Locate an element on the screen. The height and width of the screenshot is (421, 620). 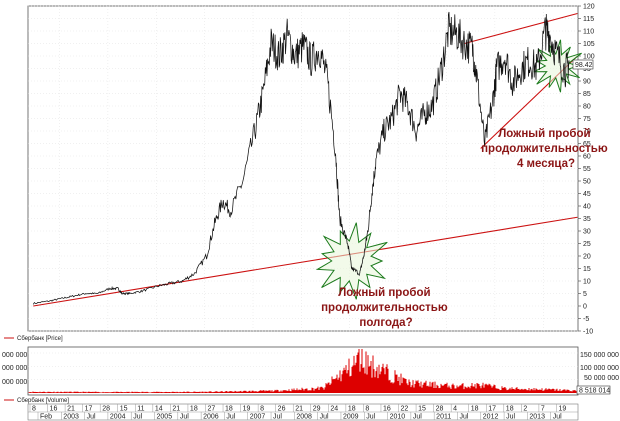
date-axis-label: 2007 is located at coordinates (258, 417).